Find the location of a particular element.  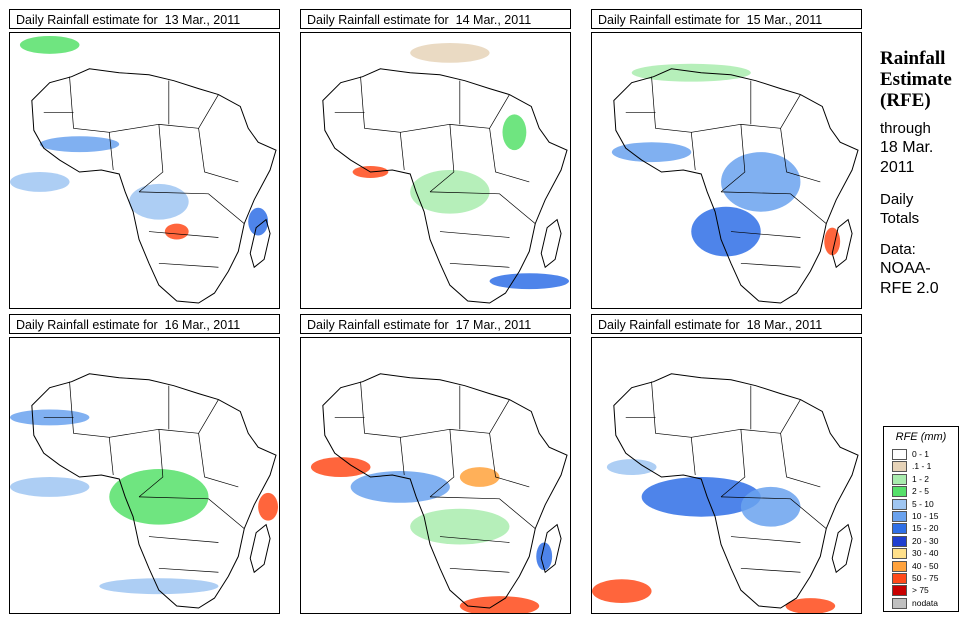

legend-item: 50 - 75 is located at coordinates (924, 578).